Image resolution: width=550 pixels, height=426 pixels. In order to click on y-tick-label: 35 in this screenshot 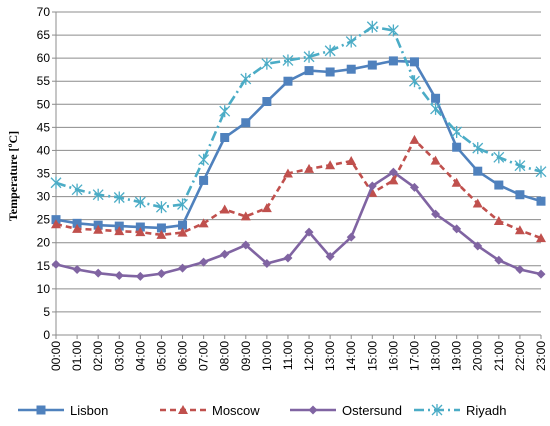, I will do `click(44, 174)`.